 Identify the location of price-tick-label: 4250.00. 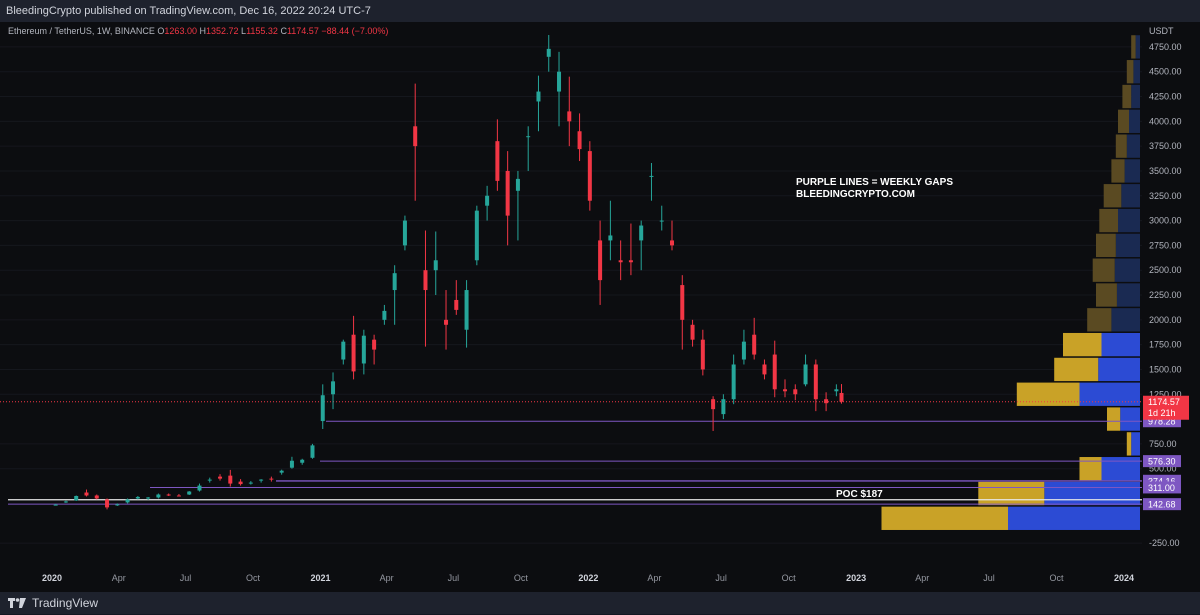
(1165, 97).